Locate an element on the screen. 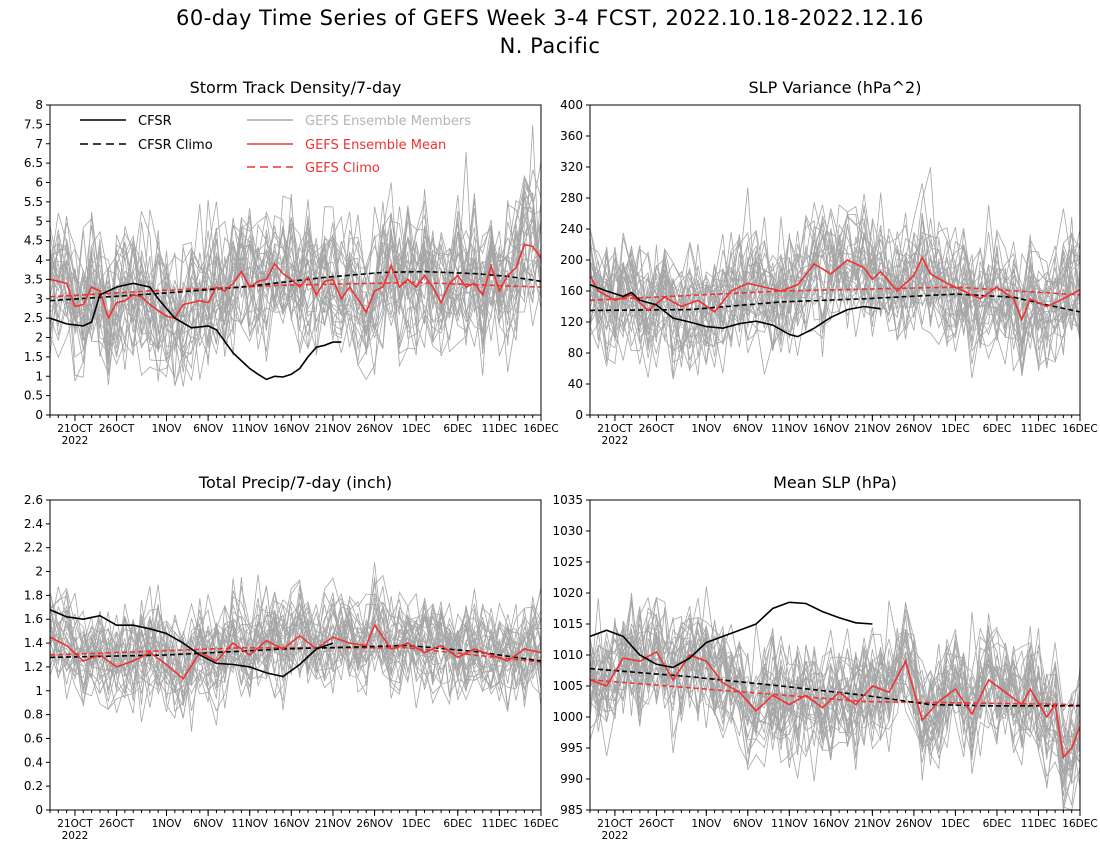 This screenshot has height=850, width=1100. legend-cfsr-climo-label: CFSR Climo is located at coordinates (175, 145).